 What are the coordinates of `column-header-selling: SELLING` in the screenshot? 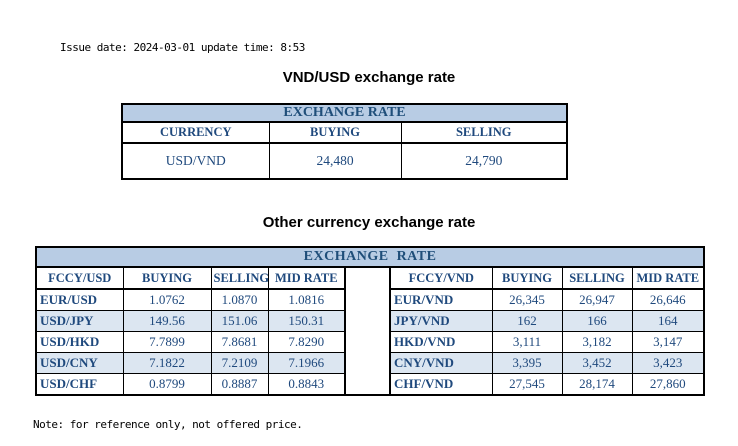 It's located at (484, 132).